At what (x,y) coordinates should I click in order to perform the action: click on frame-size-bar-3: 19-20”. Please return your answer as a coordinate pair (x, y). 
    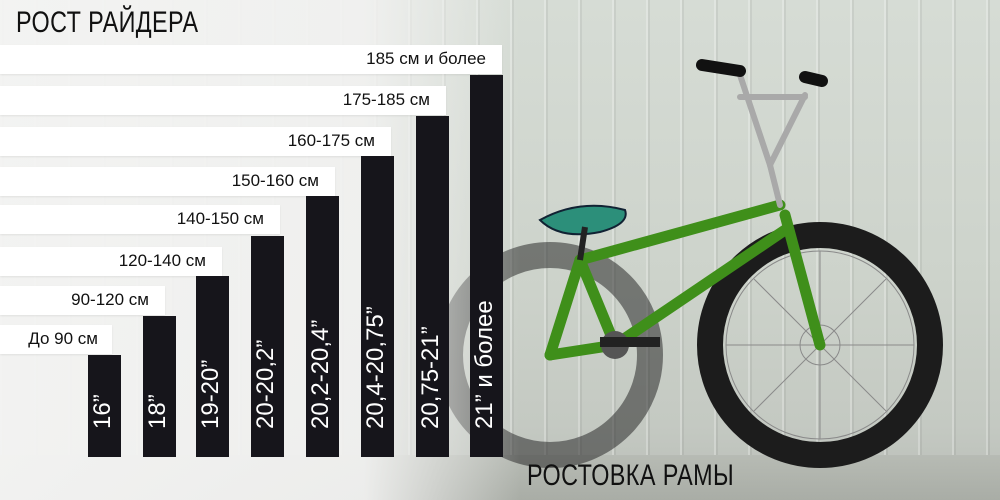
    Looking at the image, I should click on (212, 366).